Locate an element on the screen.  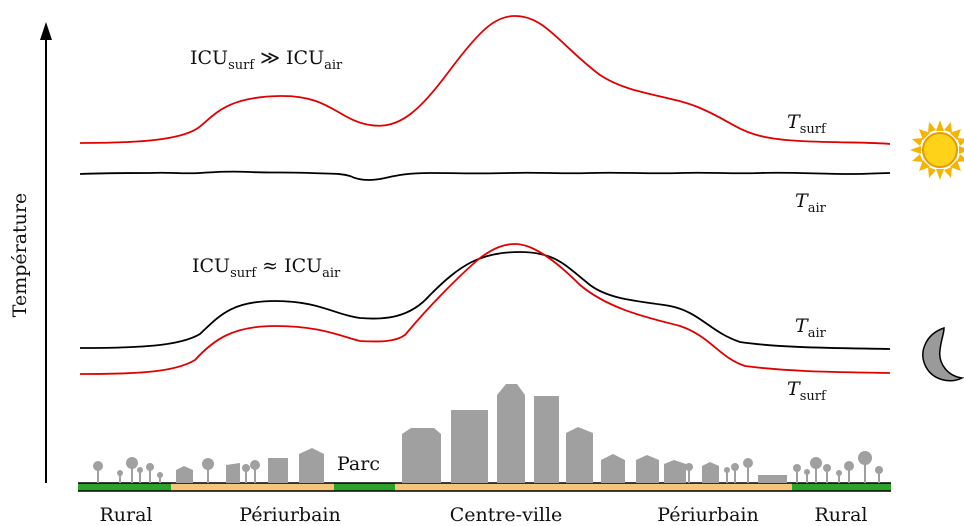
day-air-temperature-curve is located at coordinates (485, 175).